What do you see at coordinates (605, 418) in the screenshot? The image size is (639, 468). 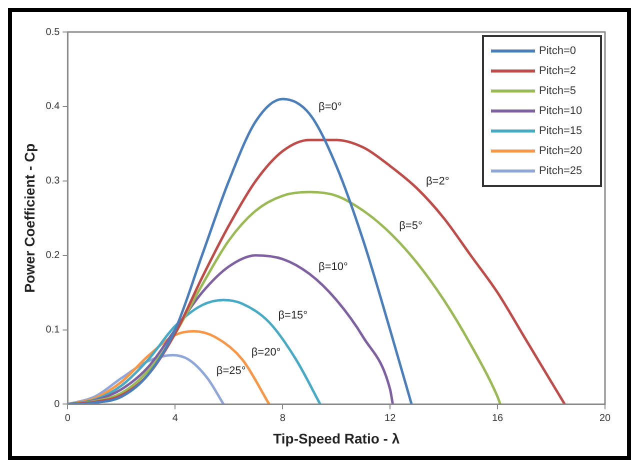 I see `x-tick-label: 20` at bounding box center [605, 418].